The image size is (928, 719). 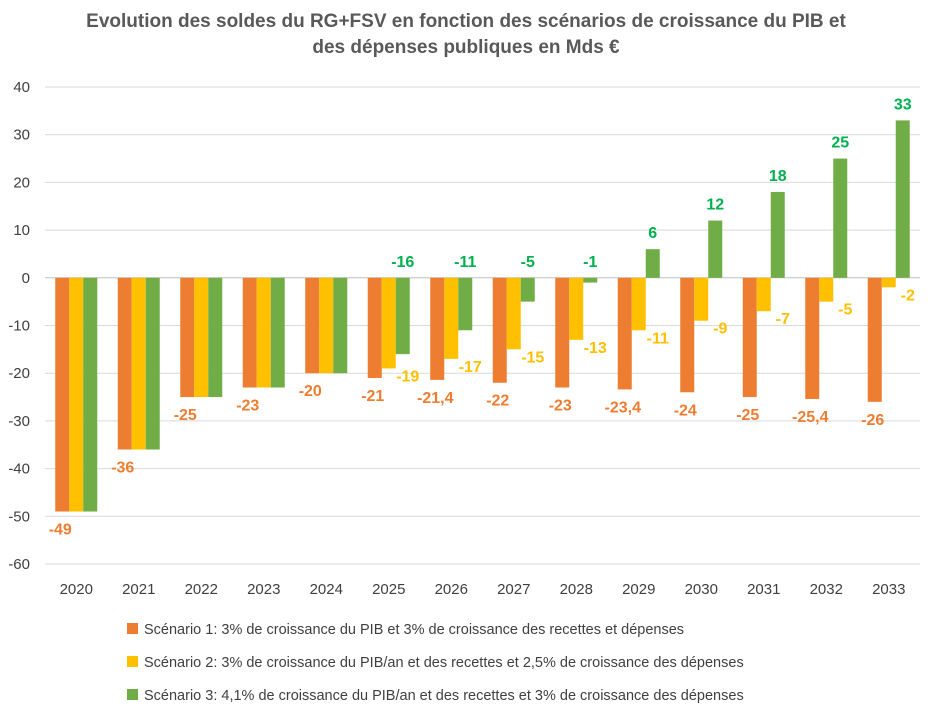 I want to click on bar-s3-2031, so click(x=777, y=234).